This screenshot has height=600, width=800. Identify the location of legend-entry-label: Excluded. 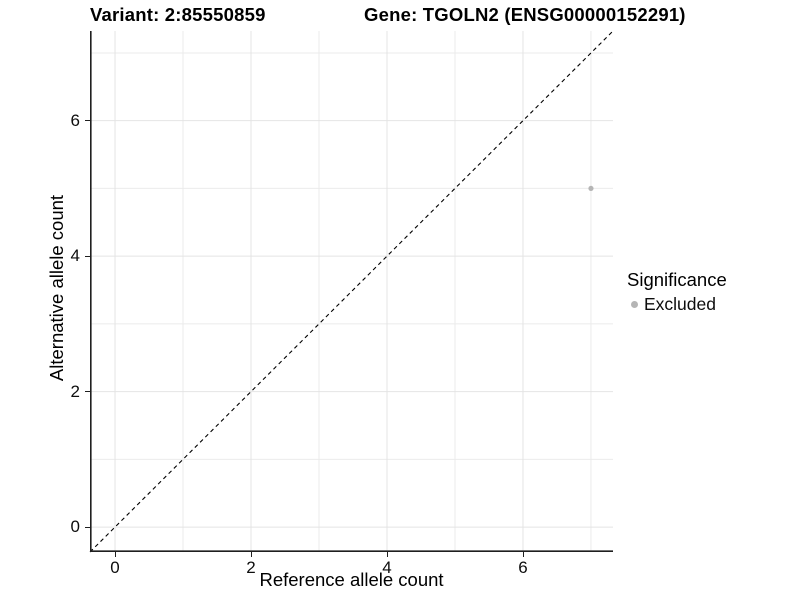
(680, 303).